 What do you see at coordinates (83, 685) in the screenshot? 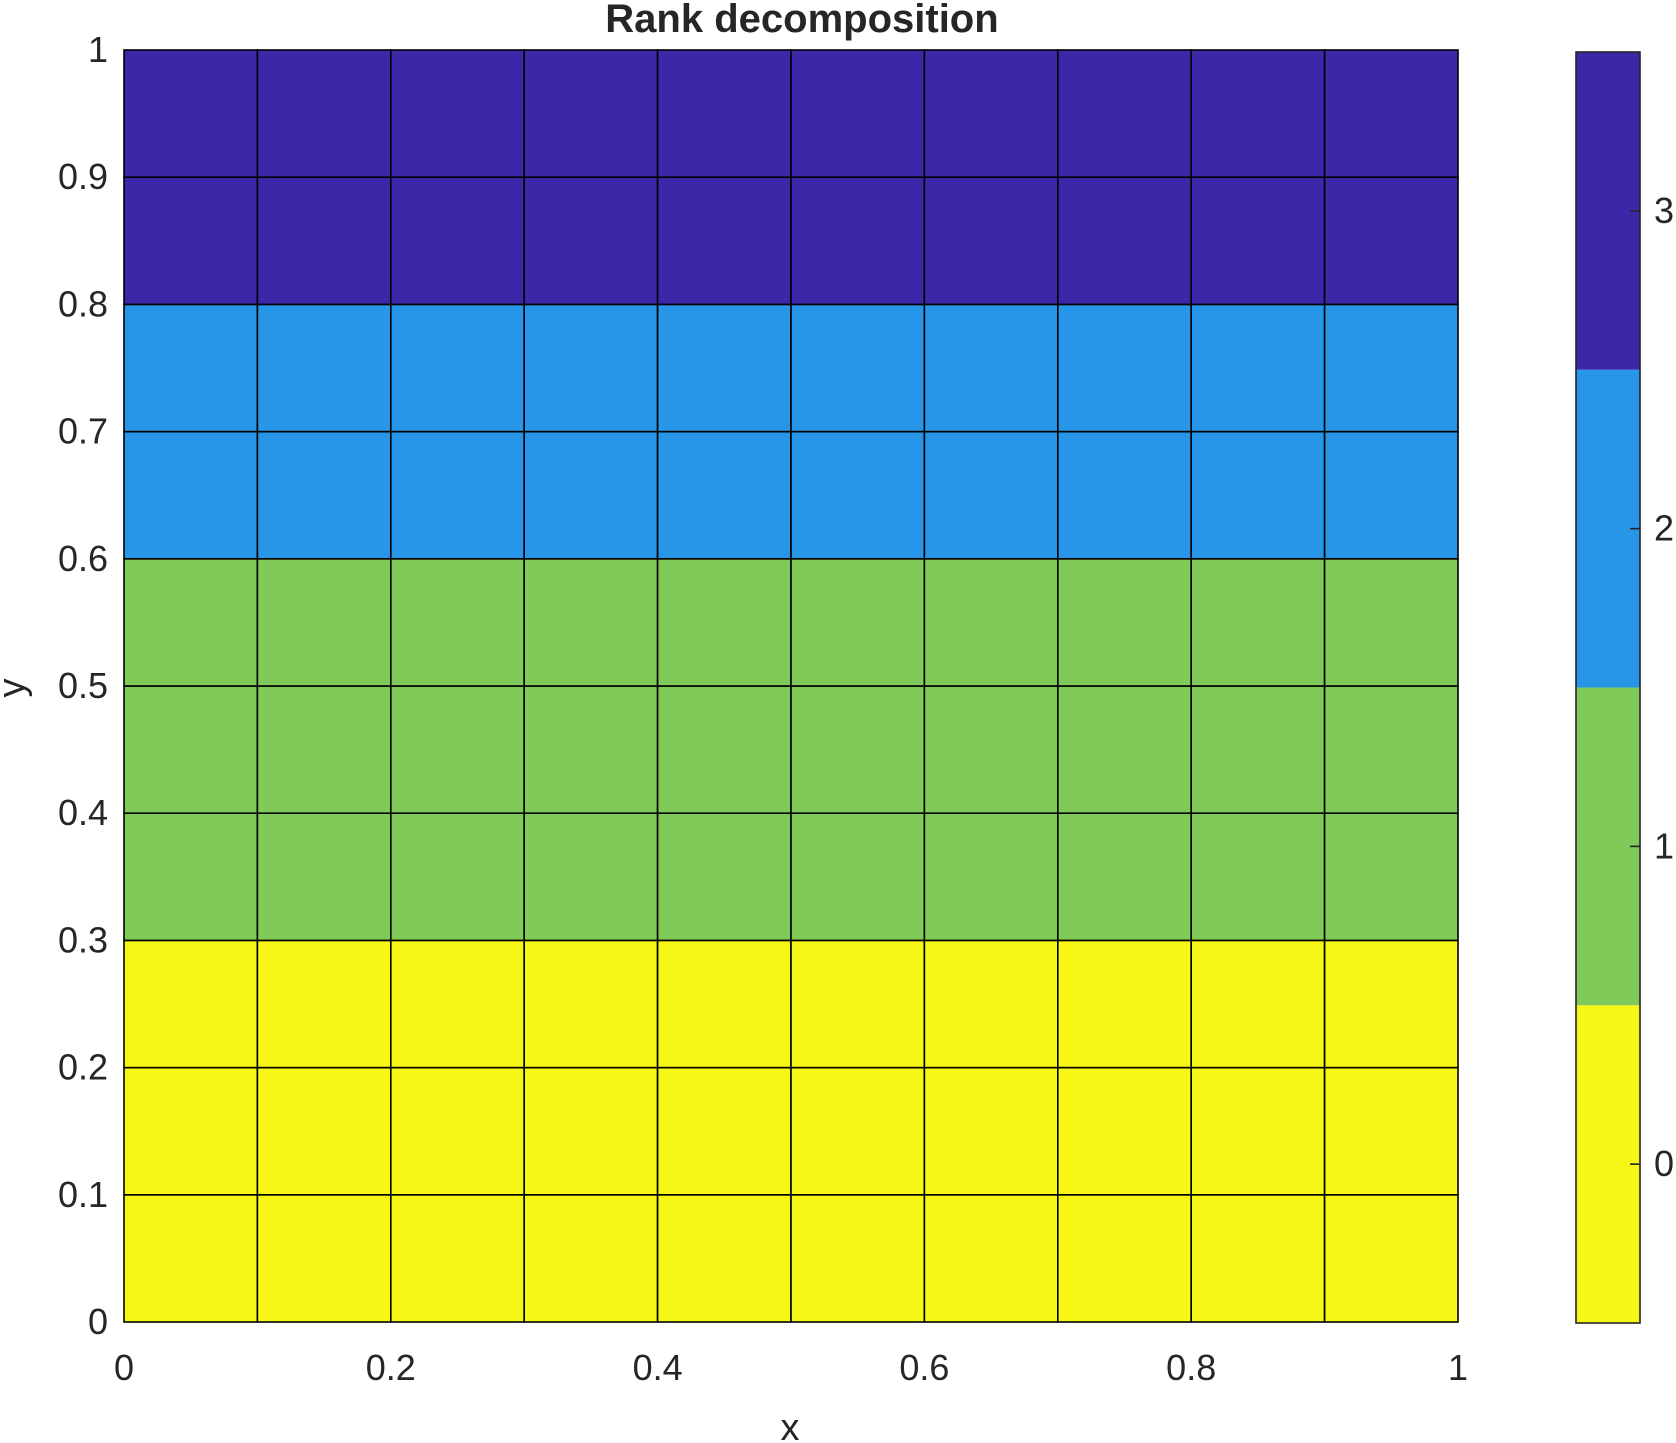
I see `y-tick-label: 0.5` at bounding box center [83, 685].